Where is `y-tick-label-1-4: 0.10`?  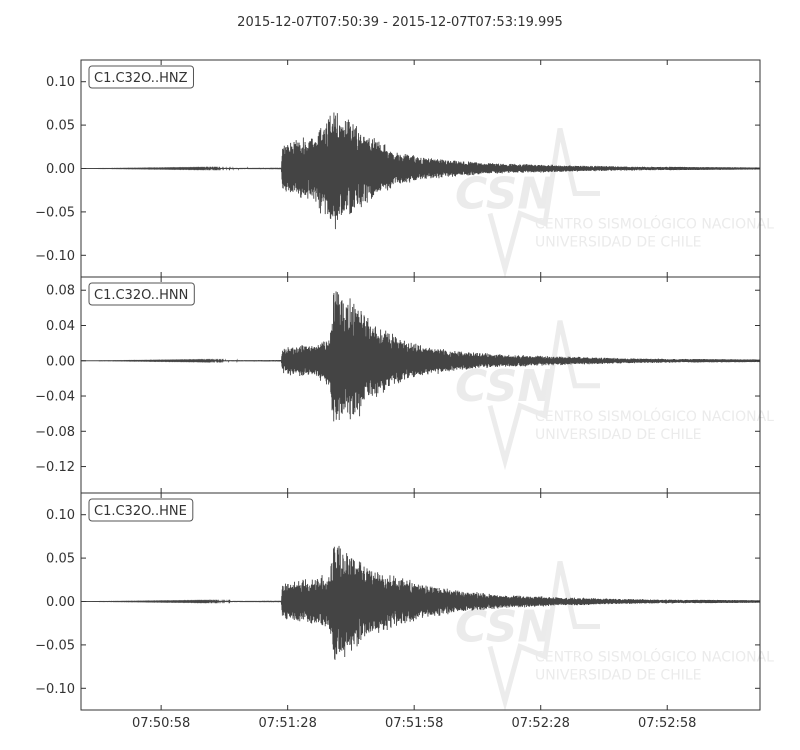
y-tick-label-1-4: 0.10 is located at coordinates (60, 82).